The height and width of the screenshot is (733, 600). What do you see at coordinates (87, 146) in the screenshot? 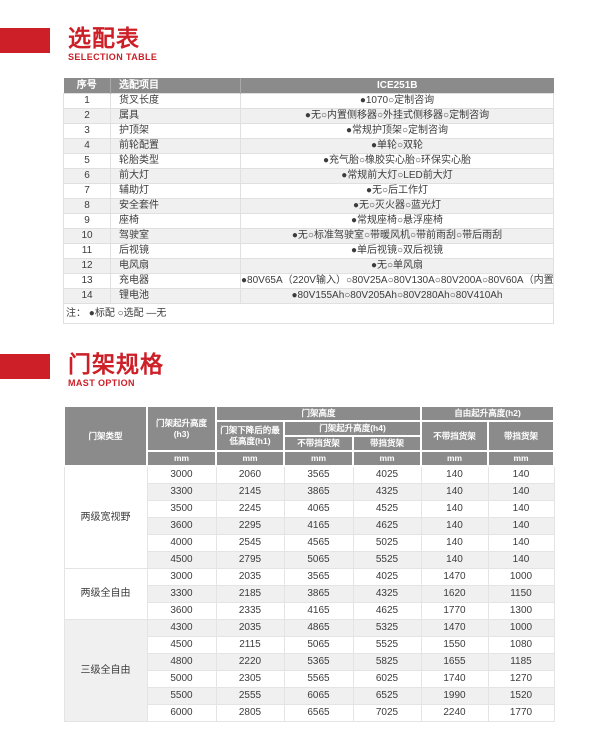
I see `table-cell: 4` at bounding box center [87, 146].